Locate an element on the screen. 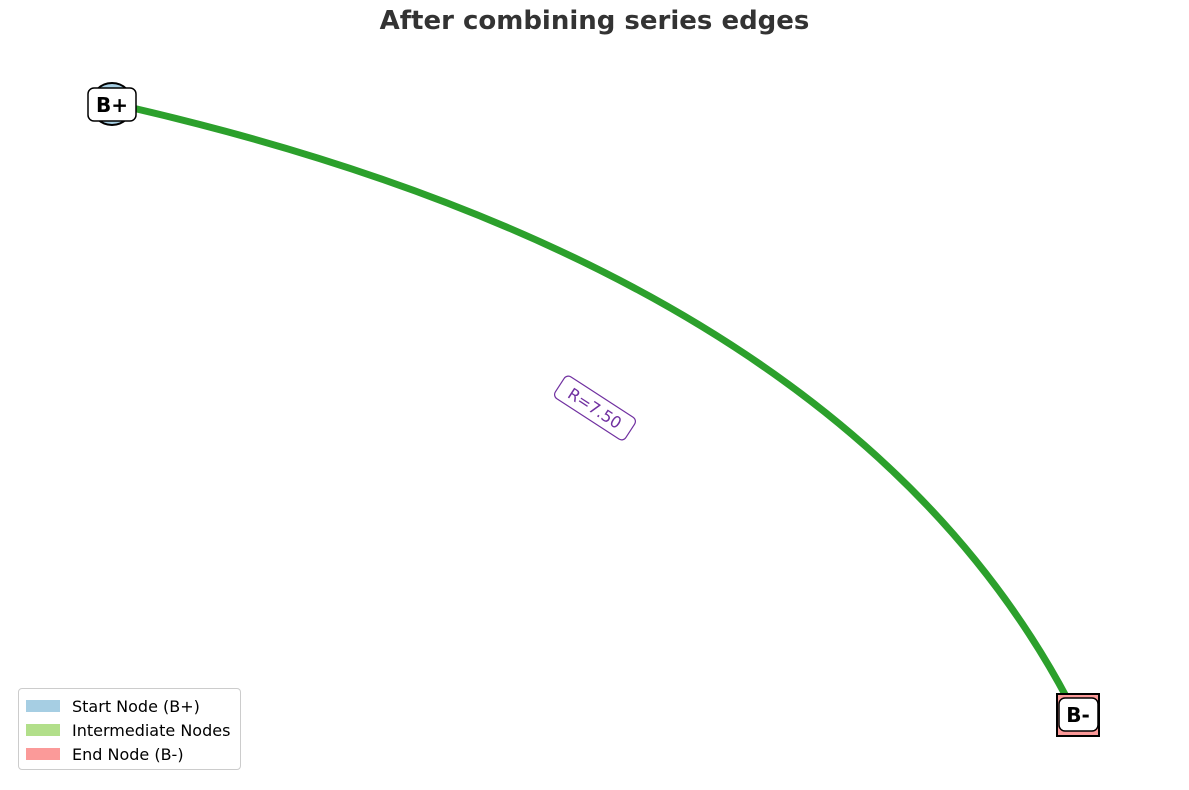  legend-item-start: Start Node (B+) is located at coordinates (133, 706).